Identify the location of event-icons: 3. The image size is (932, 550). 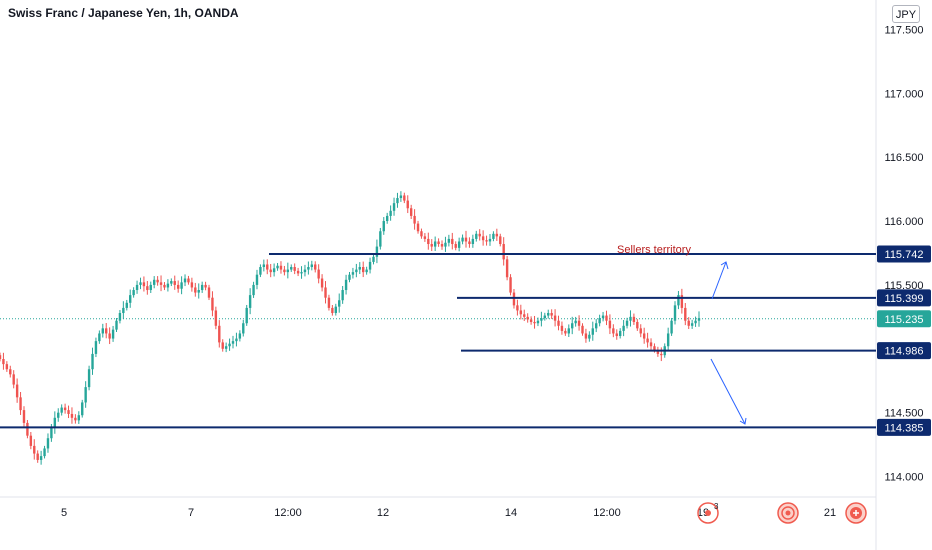
(782, 513).